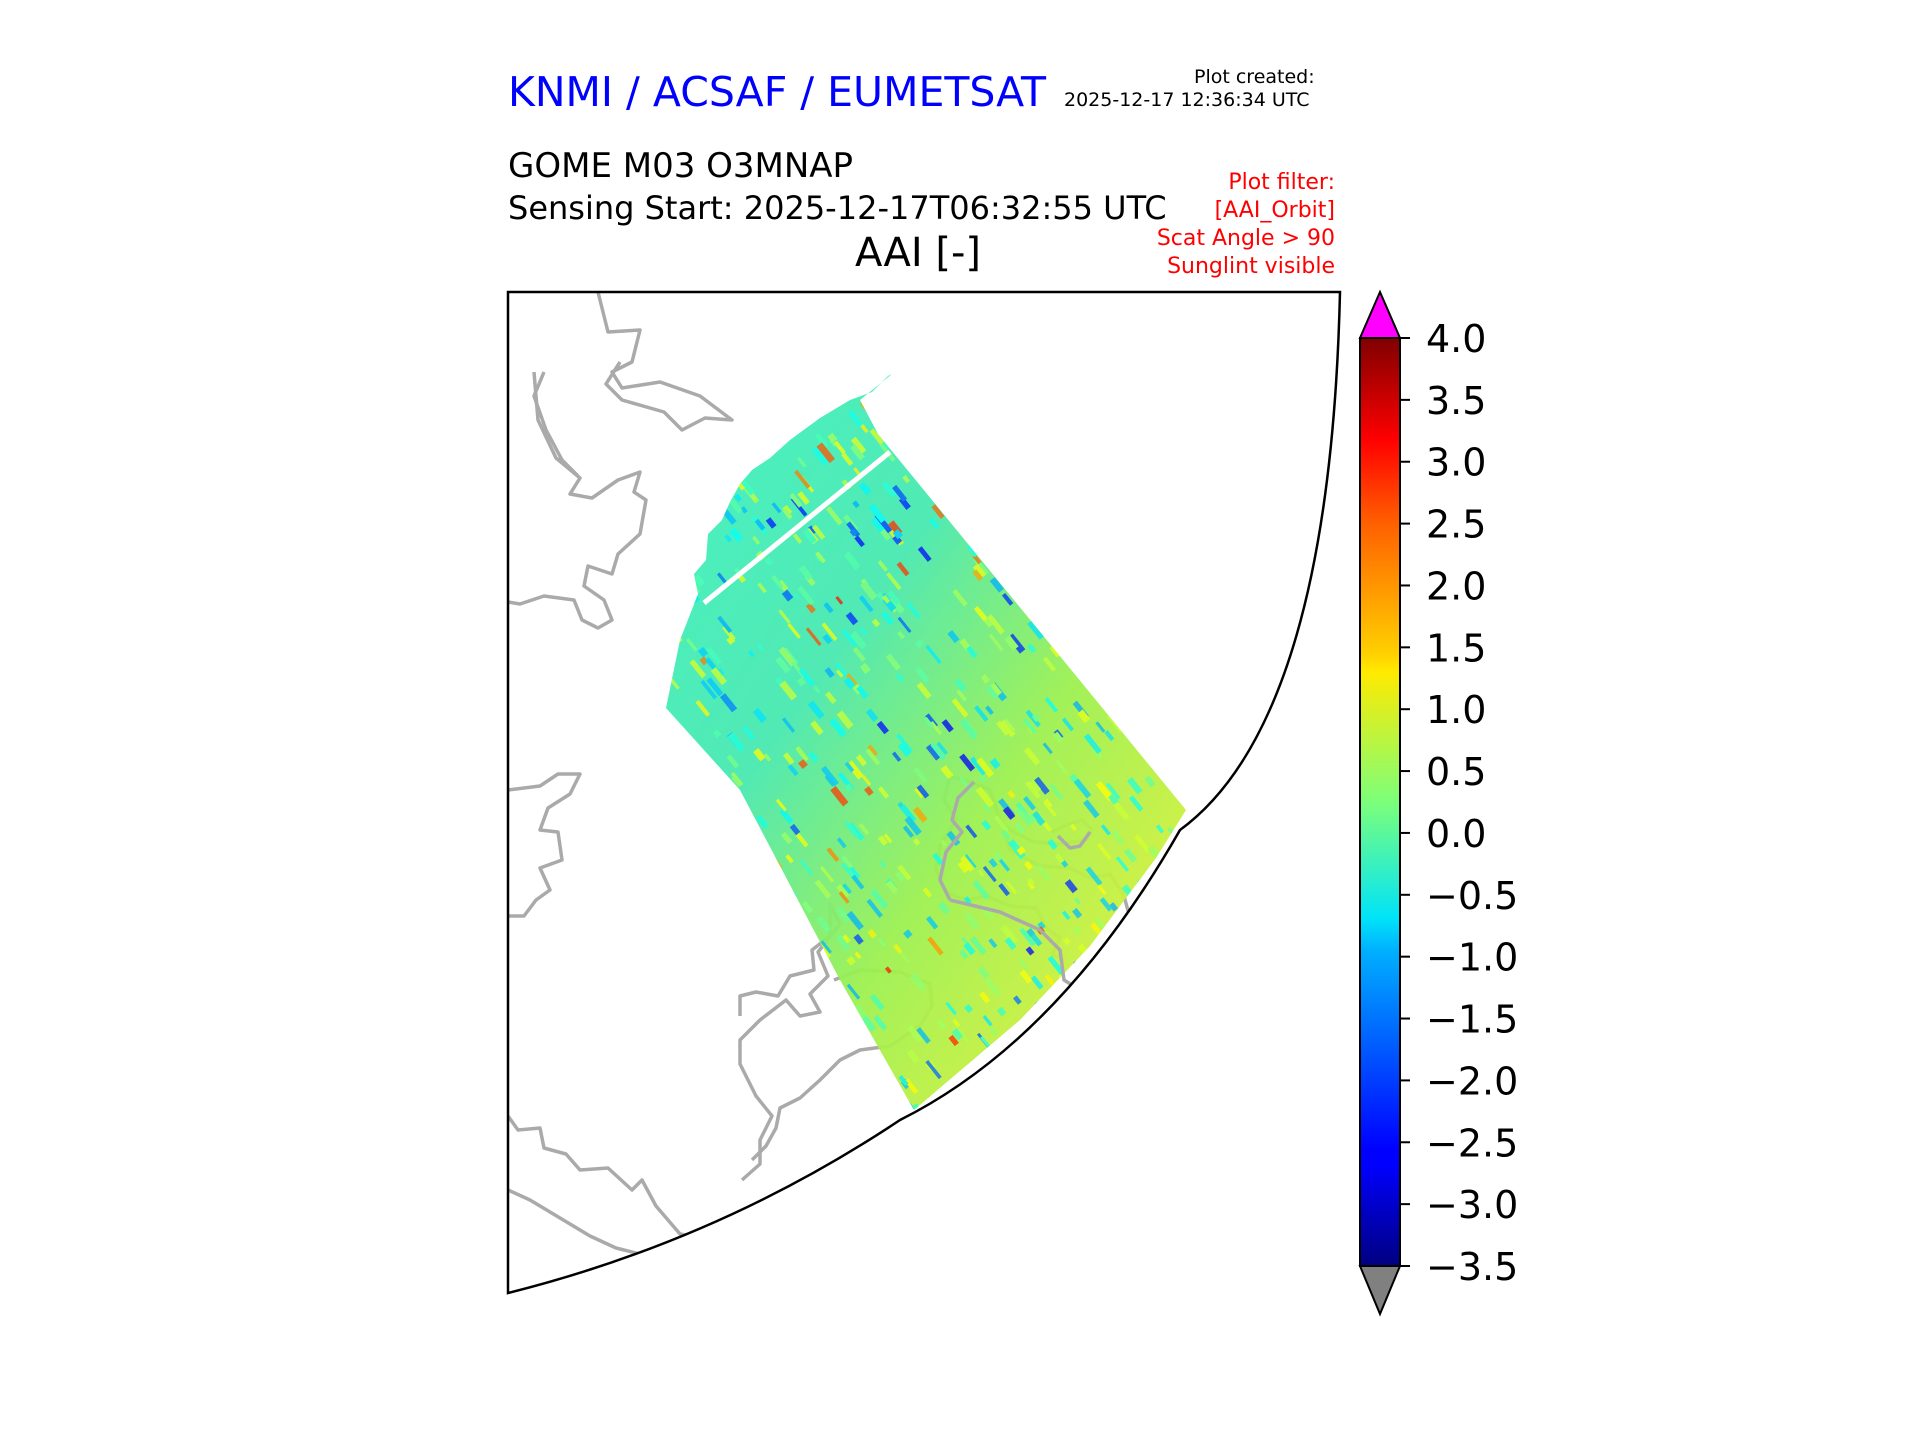 The height and width of the screenshot is (1440, 1920). Describe the element at coordinates (1472, 1020) in the screenshot. I see `colorbar-tick-label: −1.5` at that location.